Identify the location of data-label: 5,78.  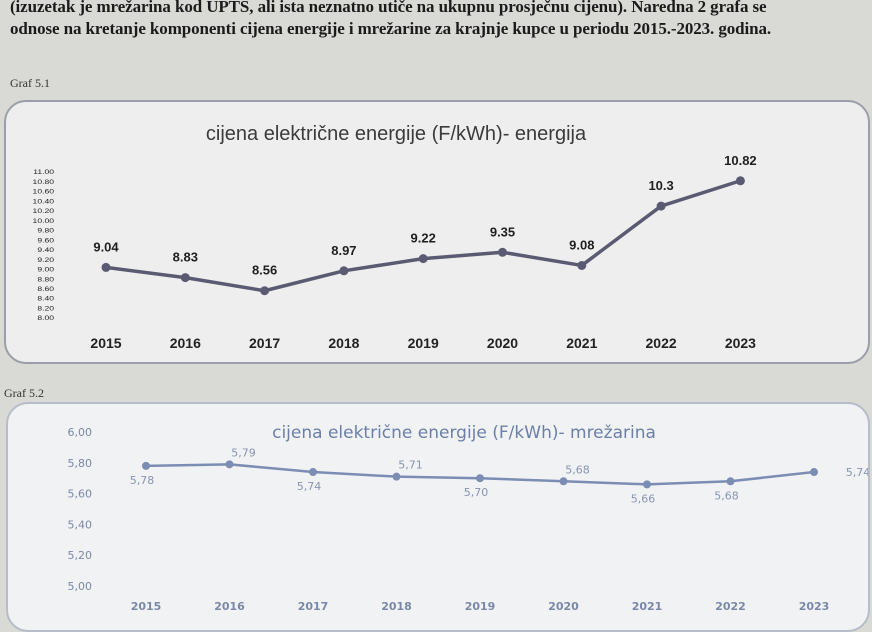
(142, 480).